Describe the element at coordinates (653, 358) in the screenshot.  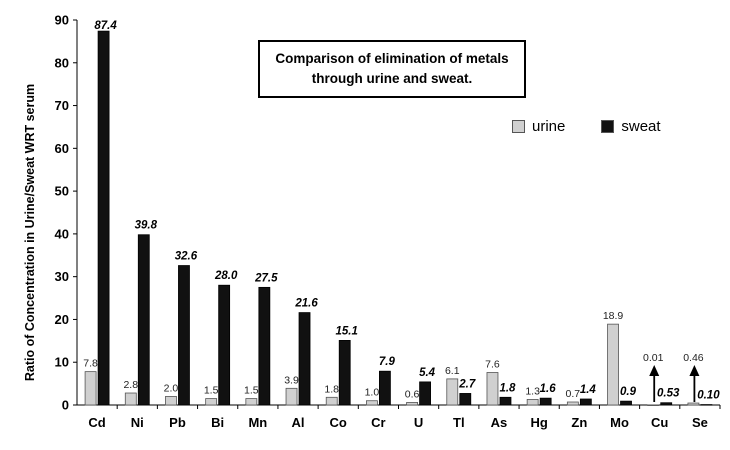
I see `data-label-urine: 0.01` at that location.